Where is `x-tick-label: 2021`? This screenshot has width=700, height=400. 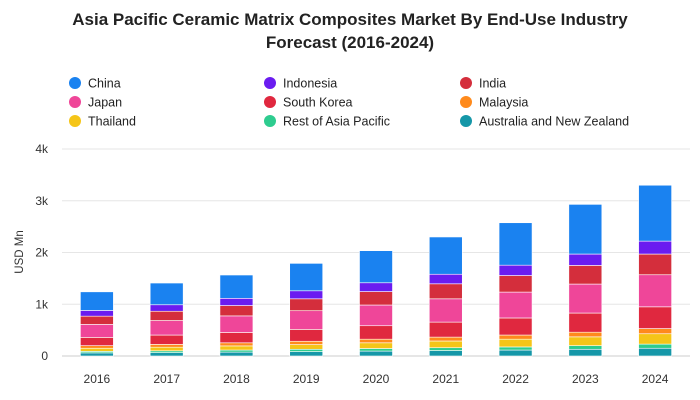
x-tick-label: 2021 is located at coordinates (445, 379).